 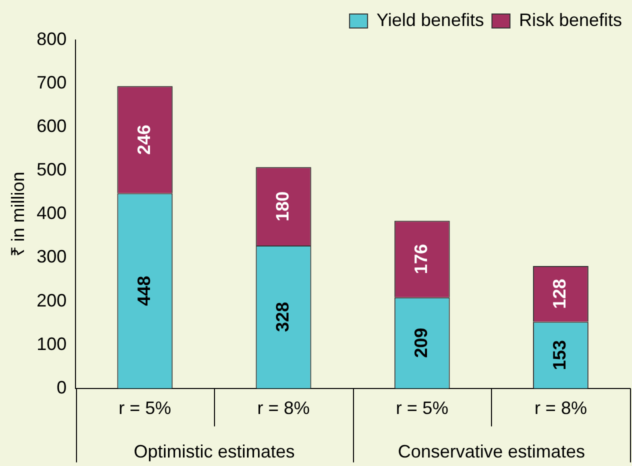 What do you see at coordinates (51, 126) in the screenshot?
I see `y-tick-label: 600` at bounding box center [51, 126].